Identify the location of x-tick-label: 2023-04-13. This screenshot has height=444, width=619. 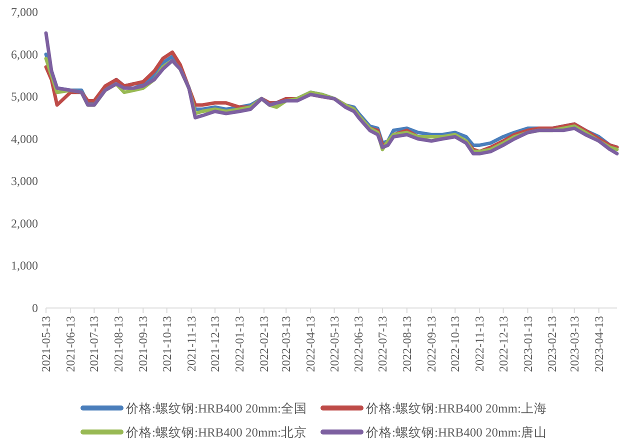
(599, 344).